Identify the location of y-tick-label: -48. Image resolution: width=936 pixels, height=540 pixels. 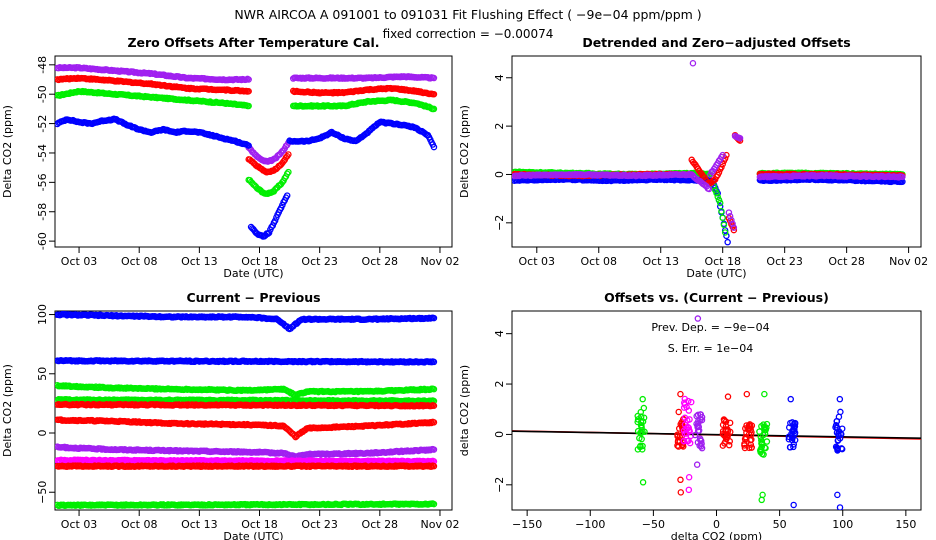
(42, 65).